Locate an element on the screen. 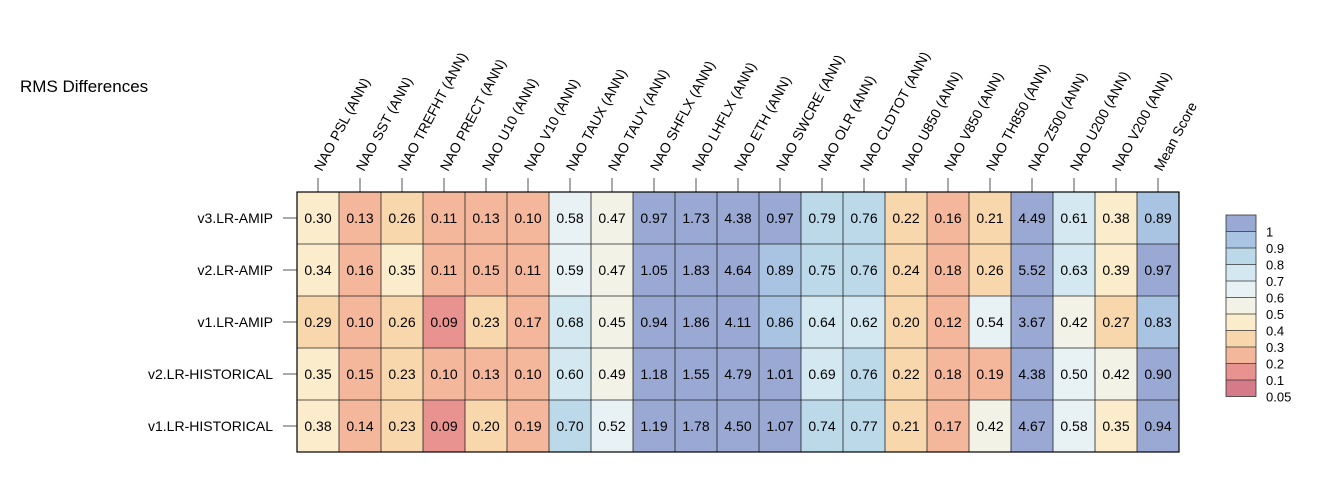  cell-value-label: 4.38 is located at coordinates (1031, 374).